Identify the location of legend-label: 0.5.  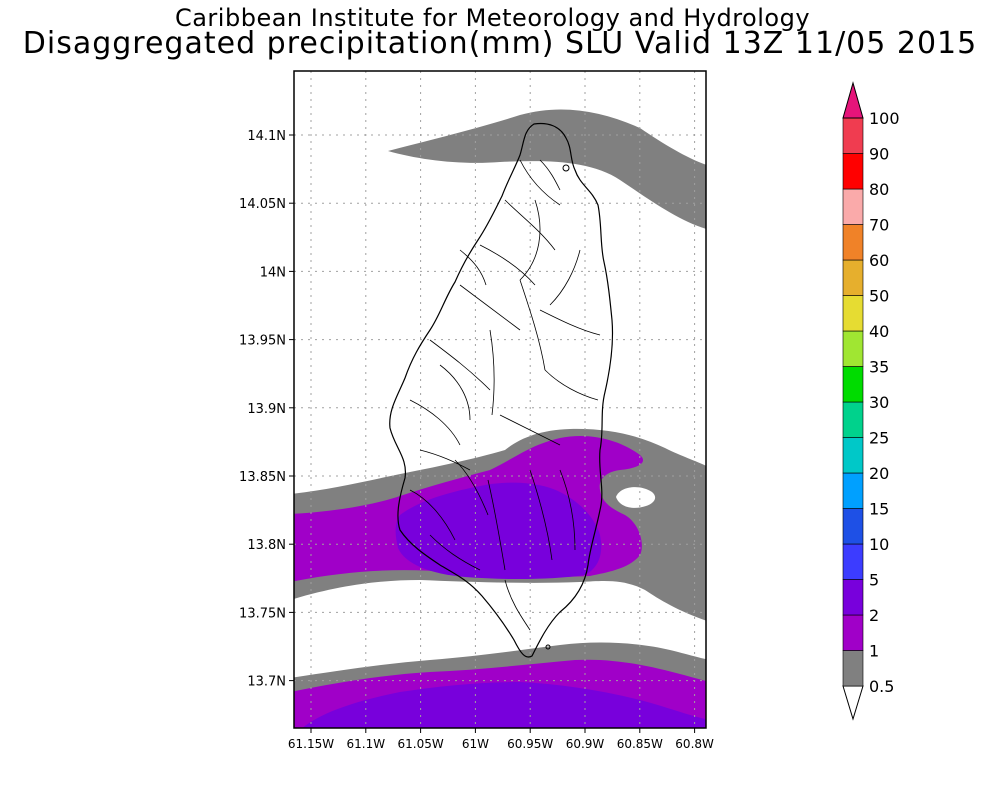
(881, 686).